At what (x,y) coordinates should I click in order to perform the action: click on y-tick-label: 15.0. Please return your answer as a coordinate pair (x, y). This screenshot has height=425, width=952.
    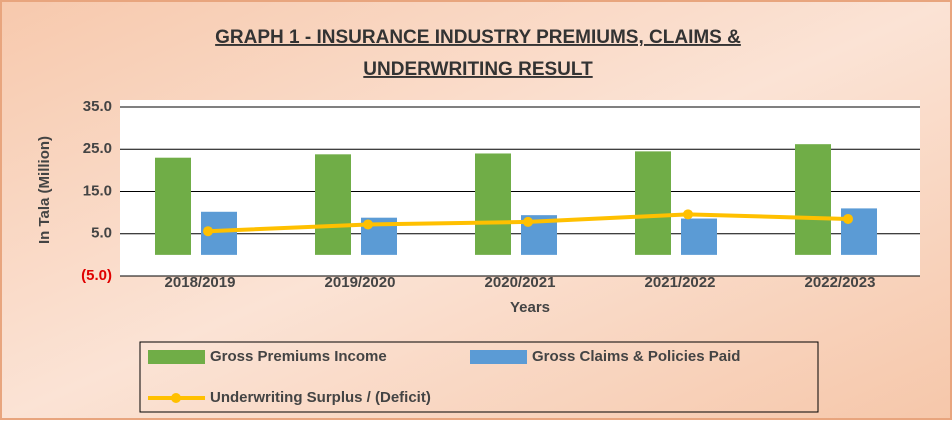
    Looking at the image, I should click on (97, 190).